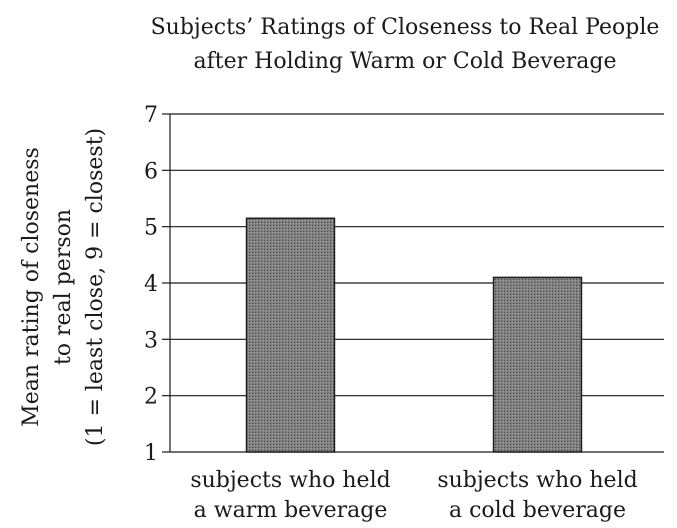 The width and height of the screenshot is (677, 528). I want to click on bar-warm-beverage, so click(290, 335).